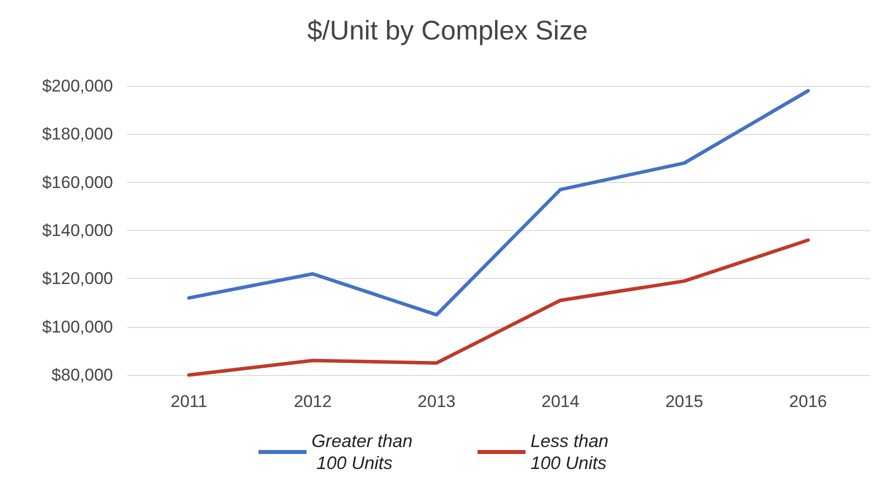 Image resolution: width=895 pixels, height=481 pixels. What do you see at coordinates (77, 182) in the screenshot?
I see `y-tick-label: $160,000` at bounding box center [77, 182].